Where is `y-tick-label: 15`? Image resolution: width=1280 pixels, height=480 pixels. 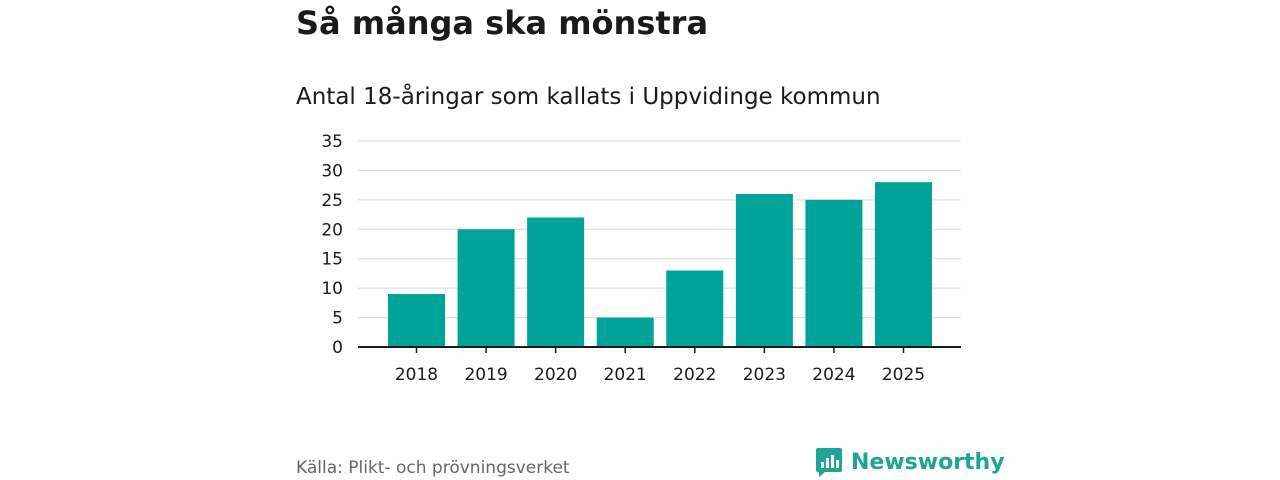
y-tick-label: 15 is located at coordinates (332, 260).